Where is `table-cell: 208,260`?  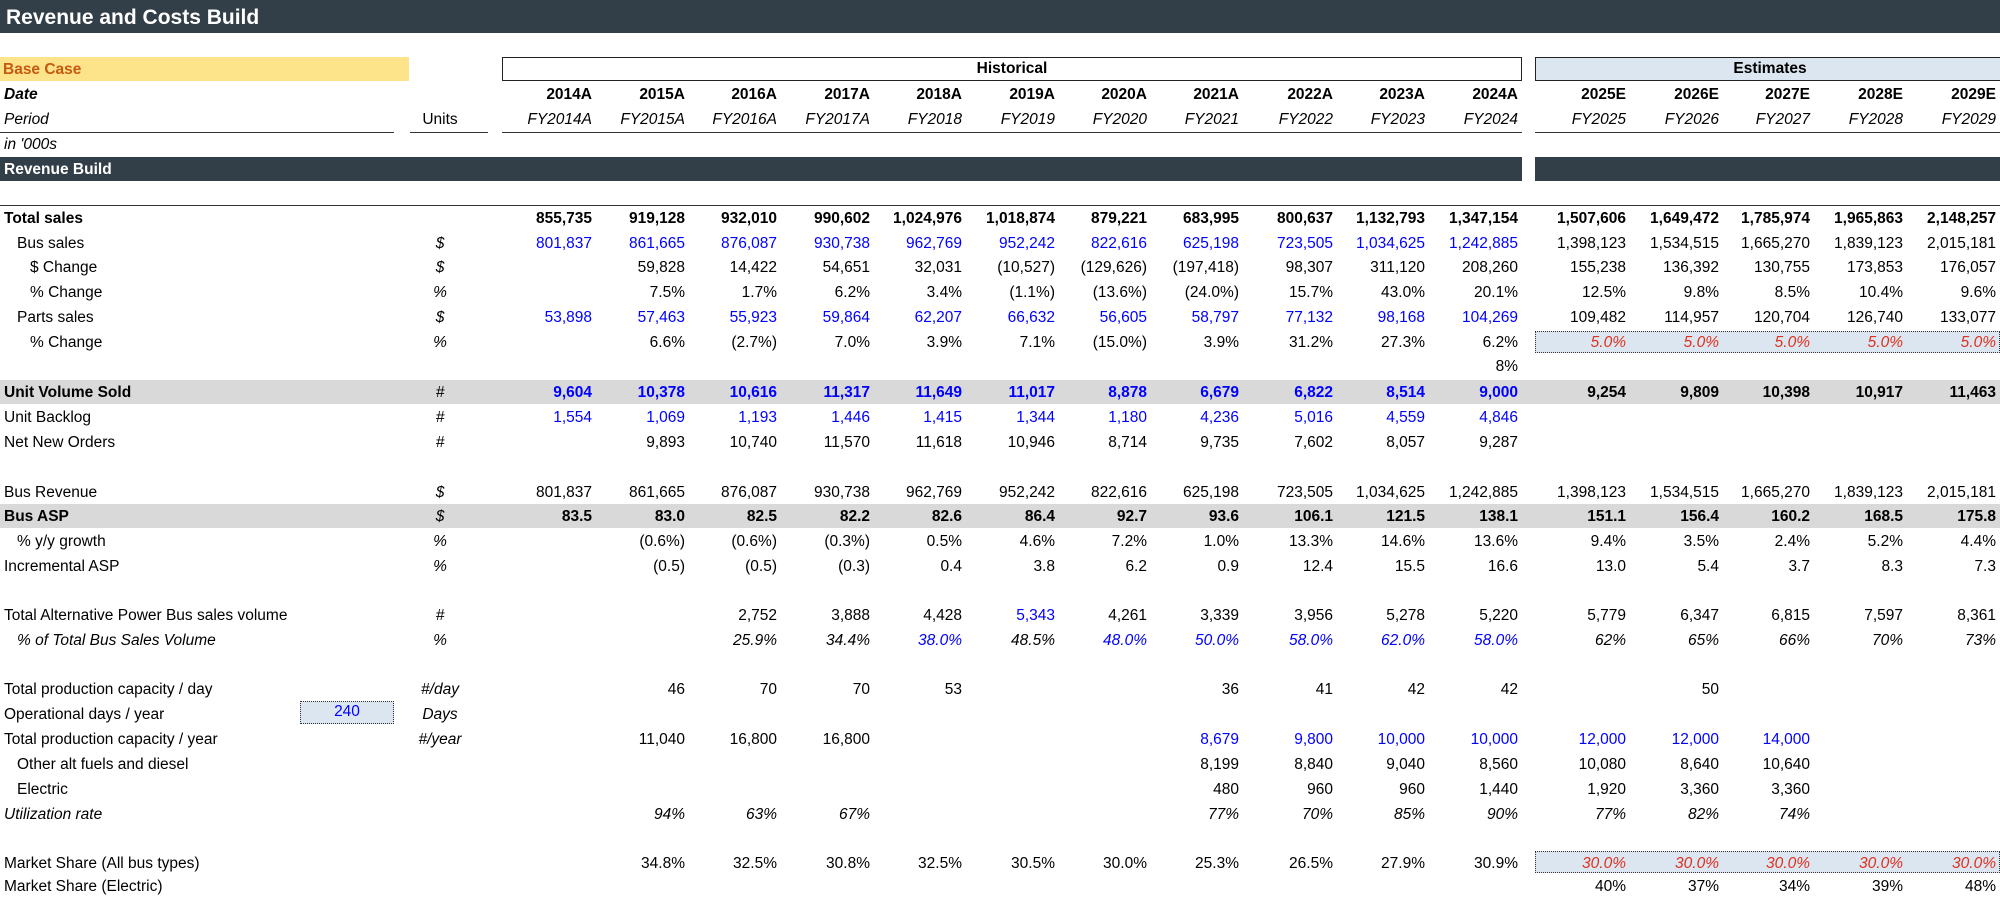 table-cell: 208,260 is located at coordinates (1489, 267).